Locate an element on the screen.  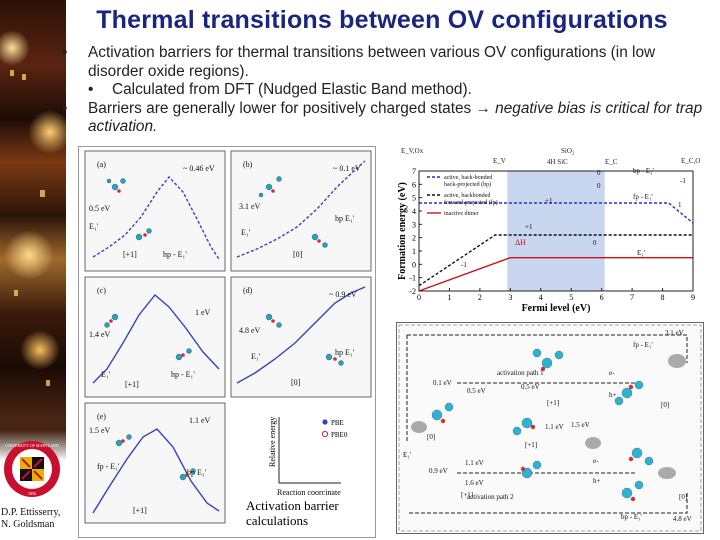
author-credit: D.P. Ettisserry, N. Goldsman is located at coordinates (31, 518).